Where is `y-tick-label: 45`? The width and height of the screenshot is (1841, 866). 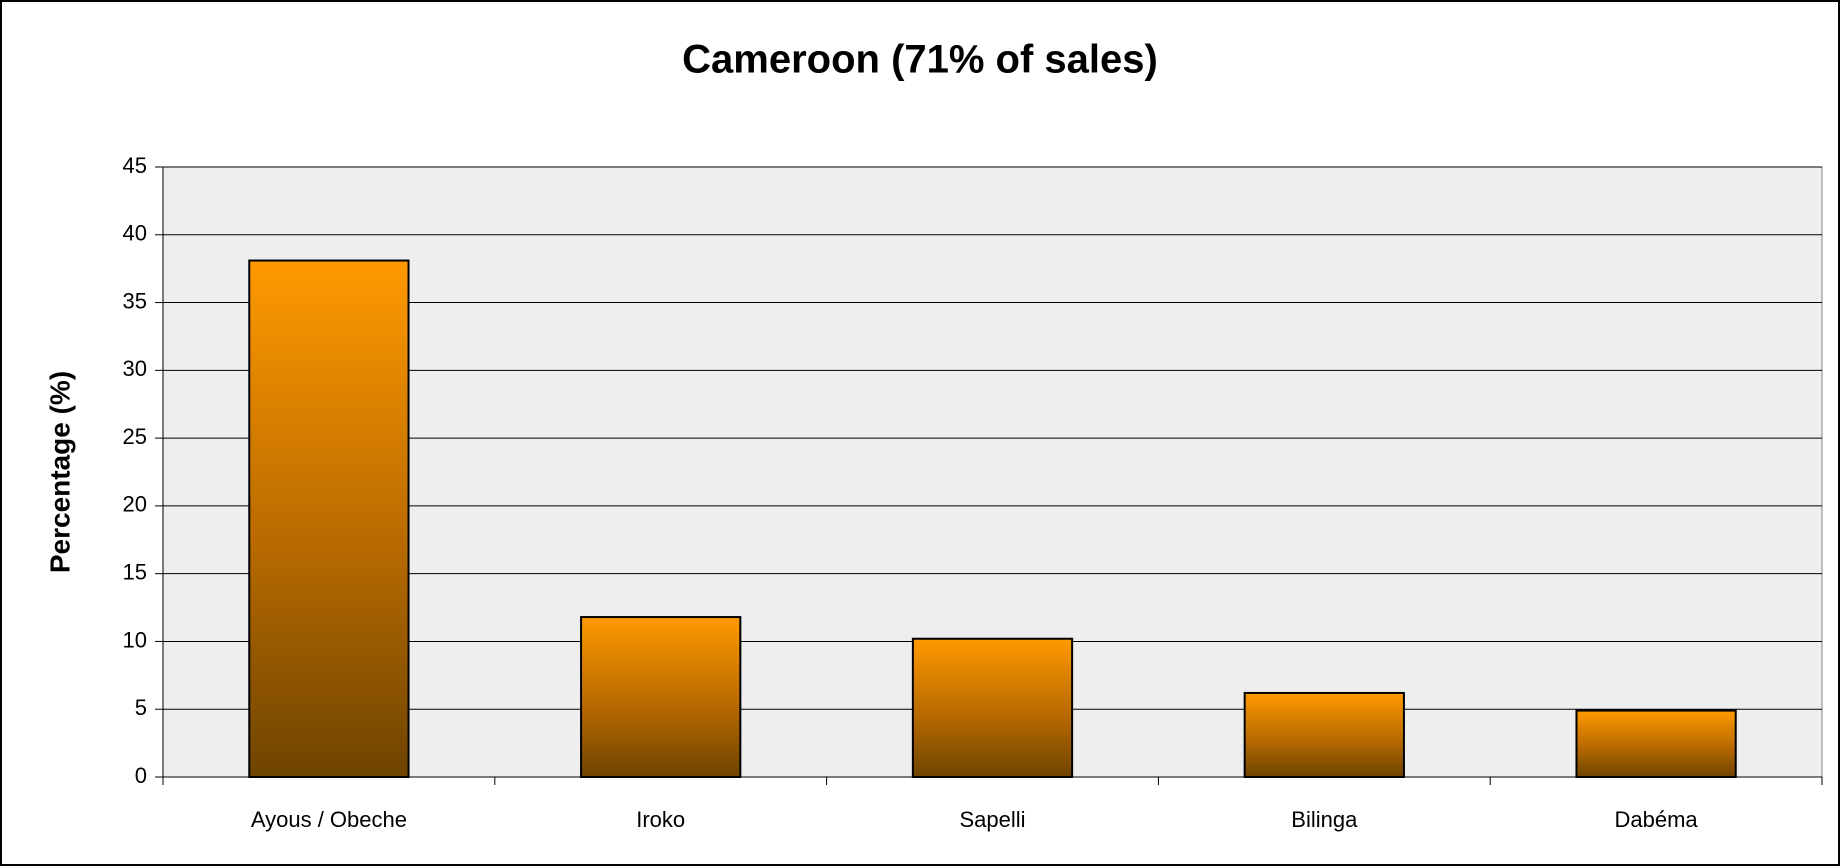
y-tick-label: 45 is located at coordinates (135, 165).